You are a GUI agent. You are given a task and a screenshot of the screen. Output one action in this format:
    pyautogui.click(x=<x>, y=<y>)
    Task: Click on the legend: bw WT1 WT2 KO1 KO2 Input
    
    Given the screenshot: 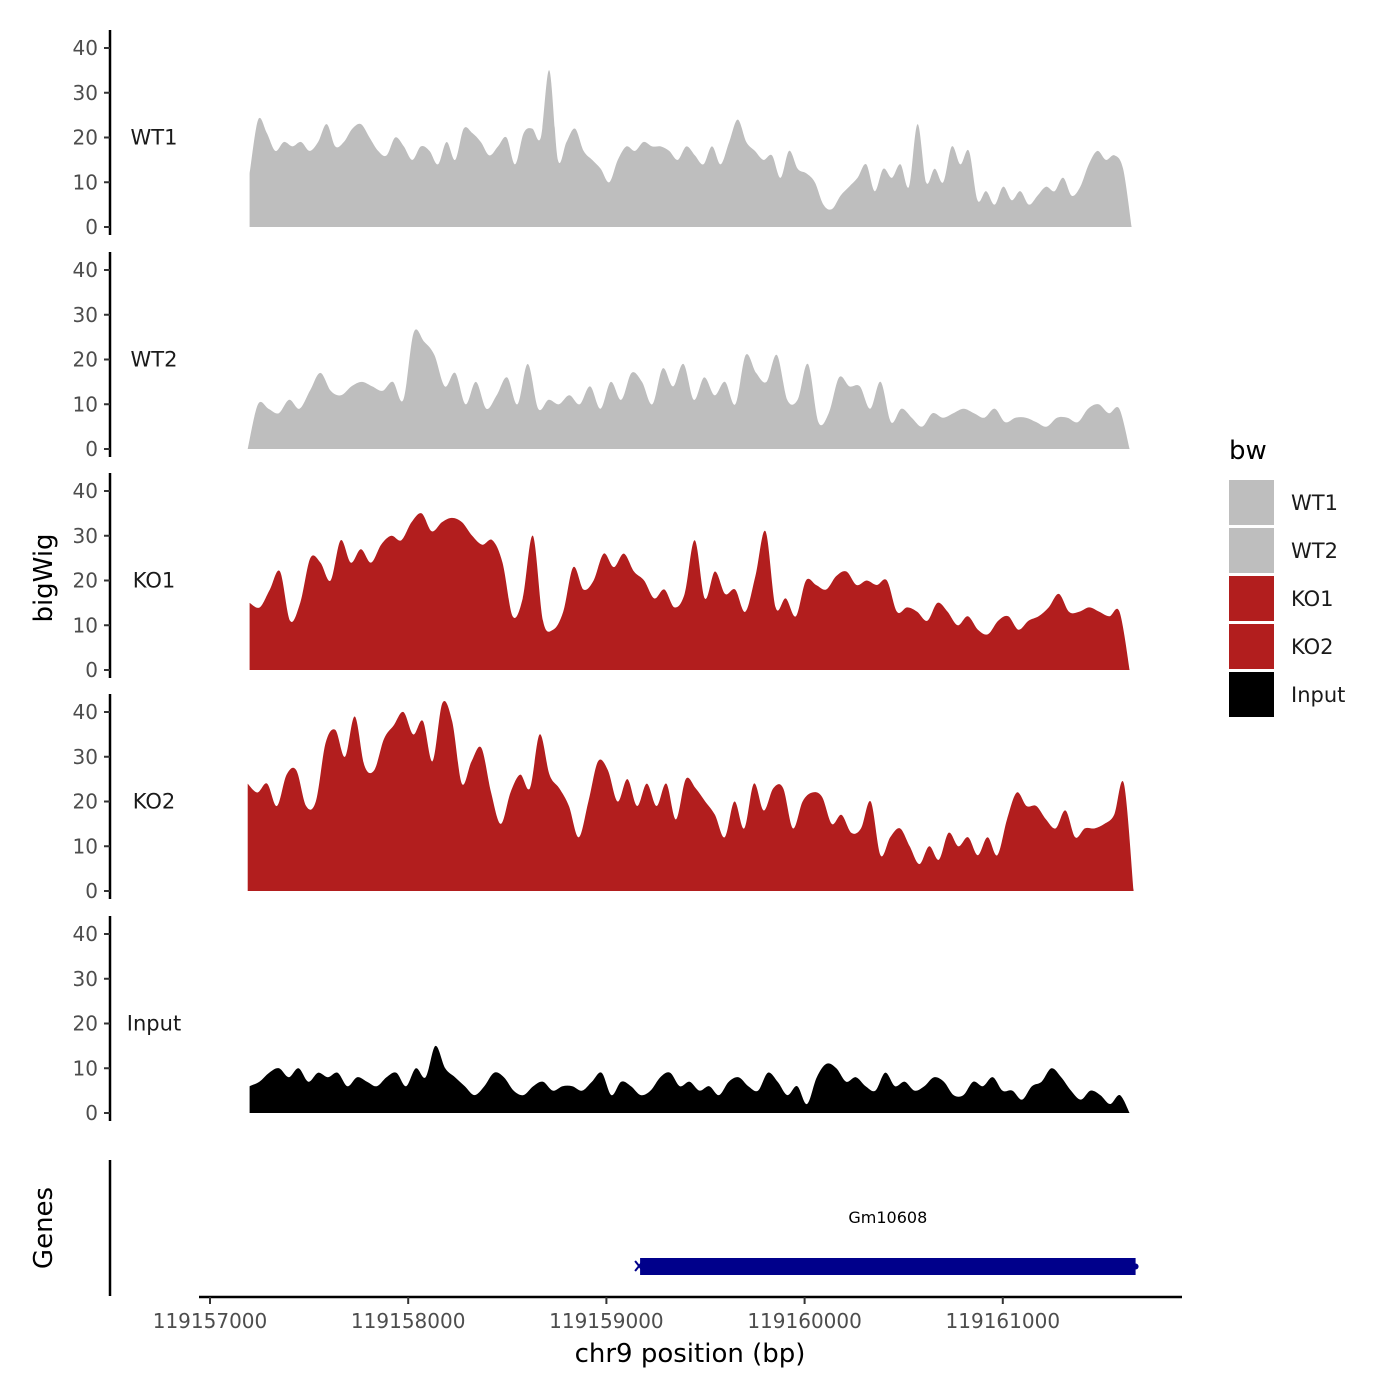 What is the action you would take?
    pyautogui.click(x=1287, y=576)
    